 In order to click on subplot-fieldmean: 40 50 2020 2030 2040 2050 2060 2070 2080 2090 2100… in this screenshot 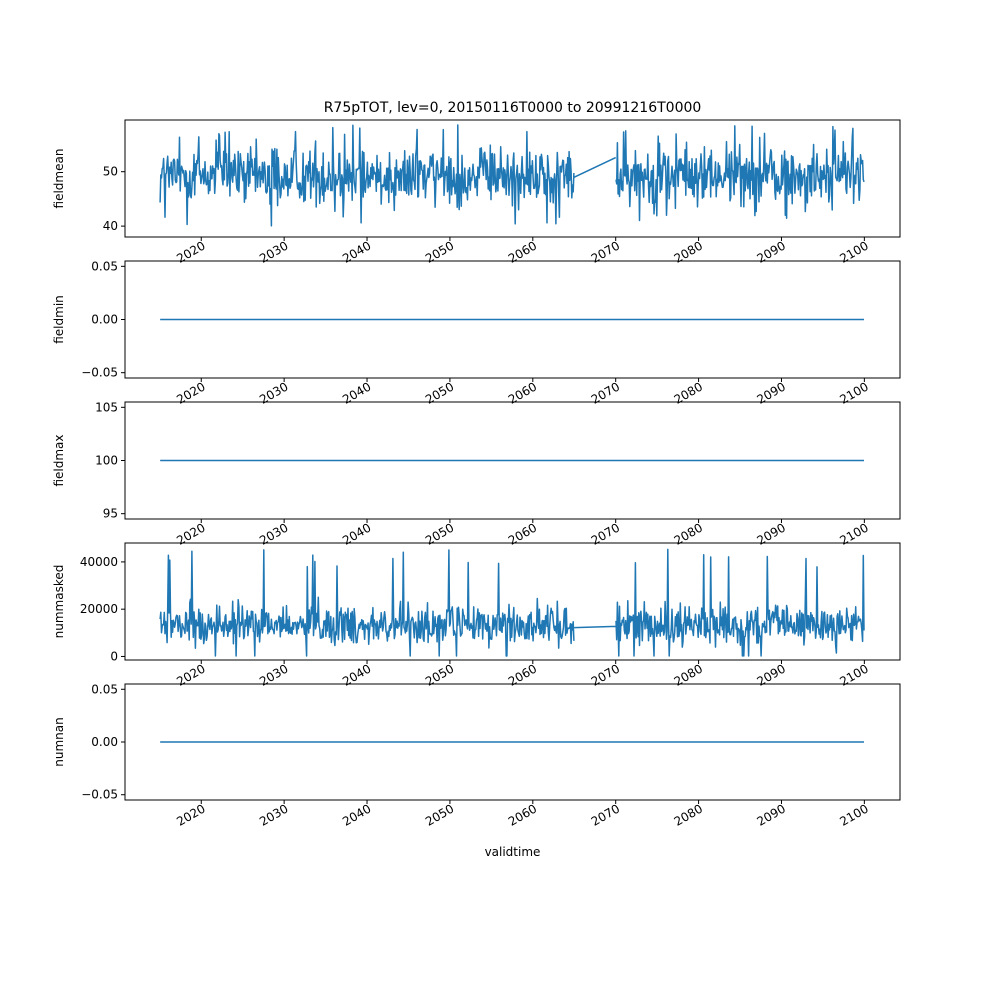, I will do `click(476, 192)`.